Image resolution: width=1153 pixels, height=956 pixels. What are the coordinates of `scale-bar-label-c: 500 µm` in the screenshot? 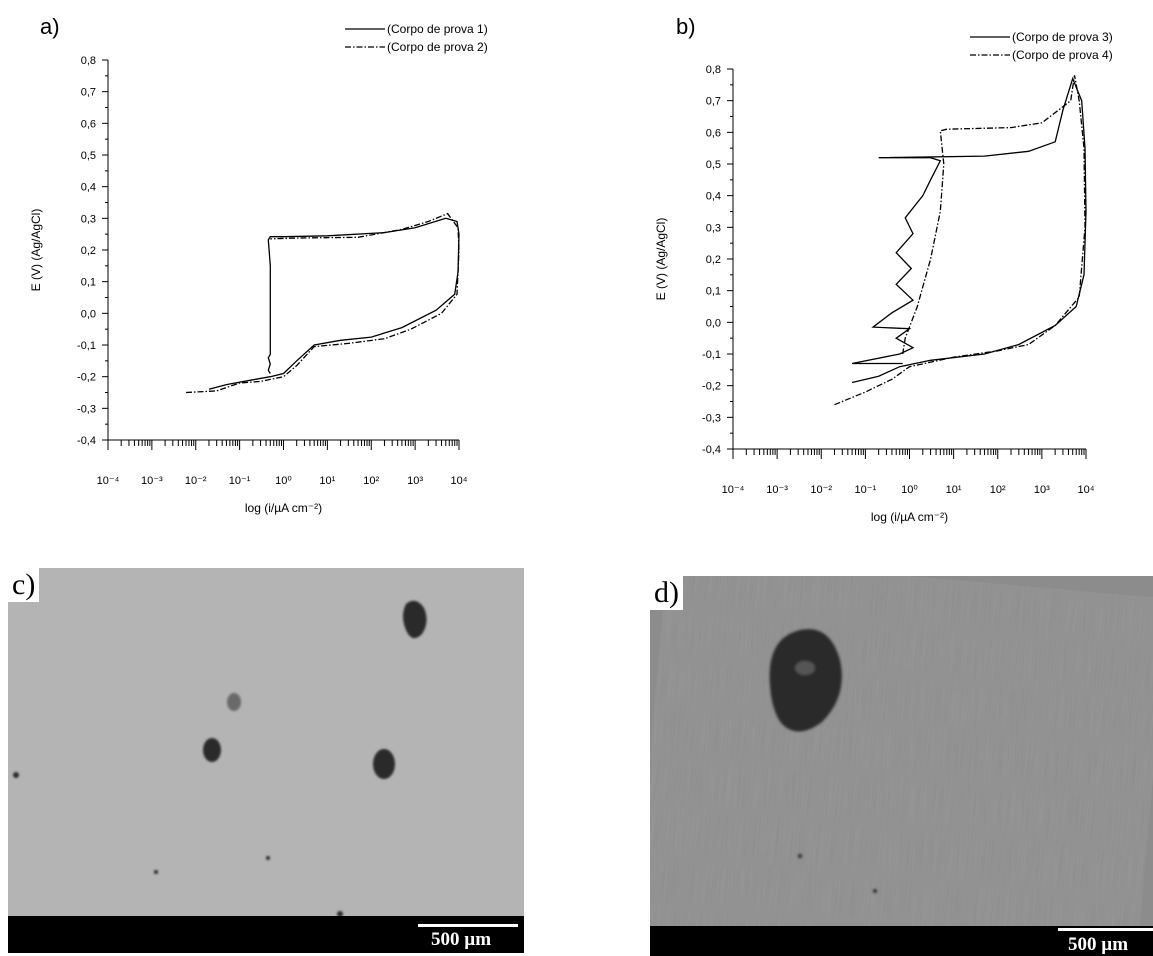 It's located at (461, 939).